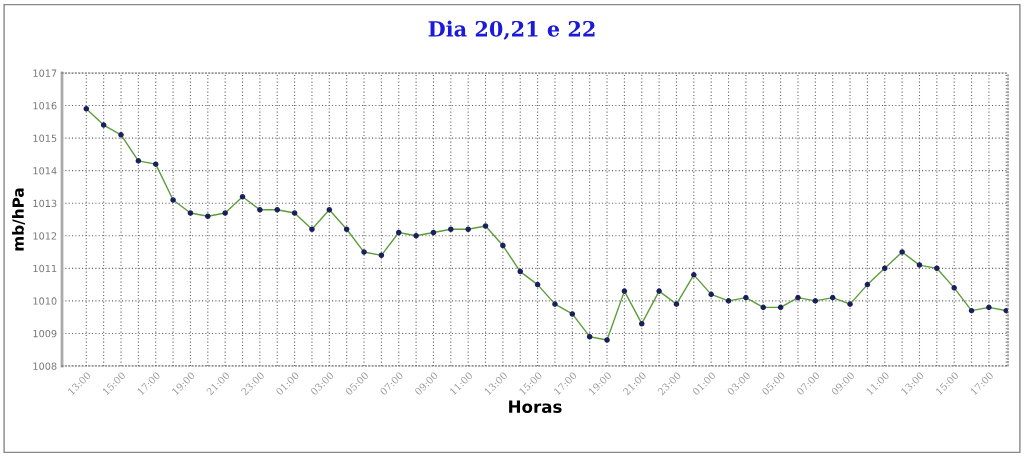 This screenshot has height=457, width=1024. What do you see at coordinates (45, 106) in the screenshot?
I see `y-tick-label: 1016` at bounding box center [45, 106].